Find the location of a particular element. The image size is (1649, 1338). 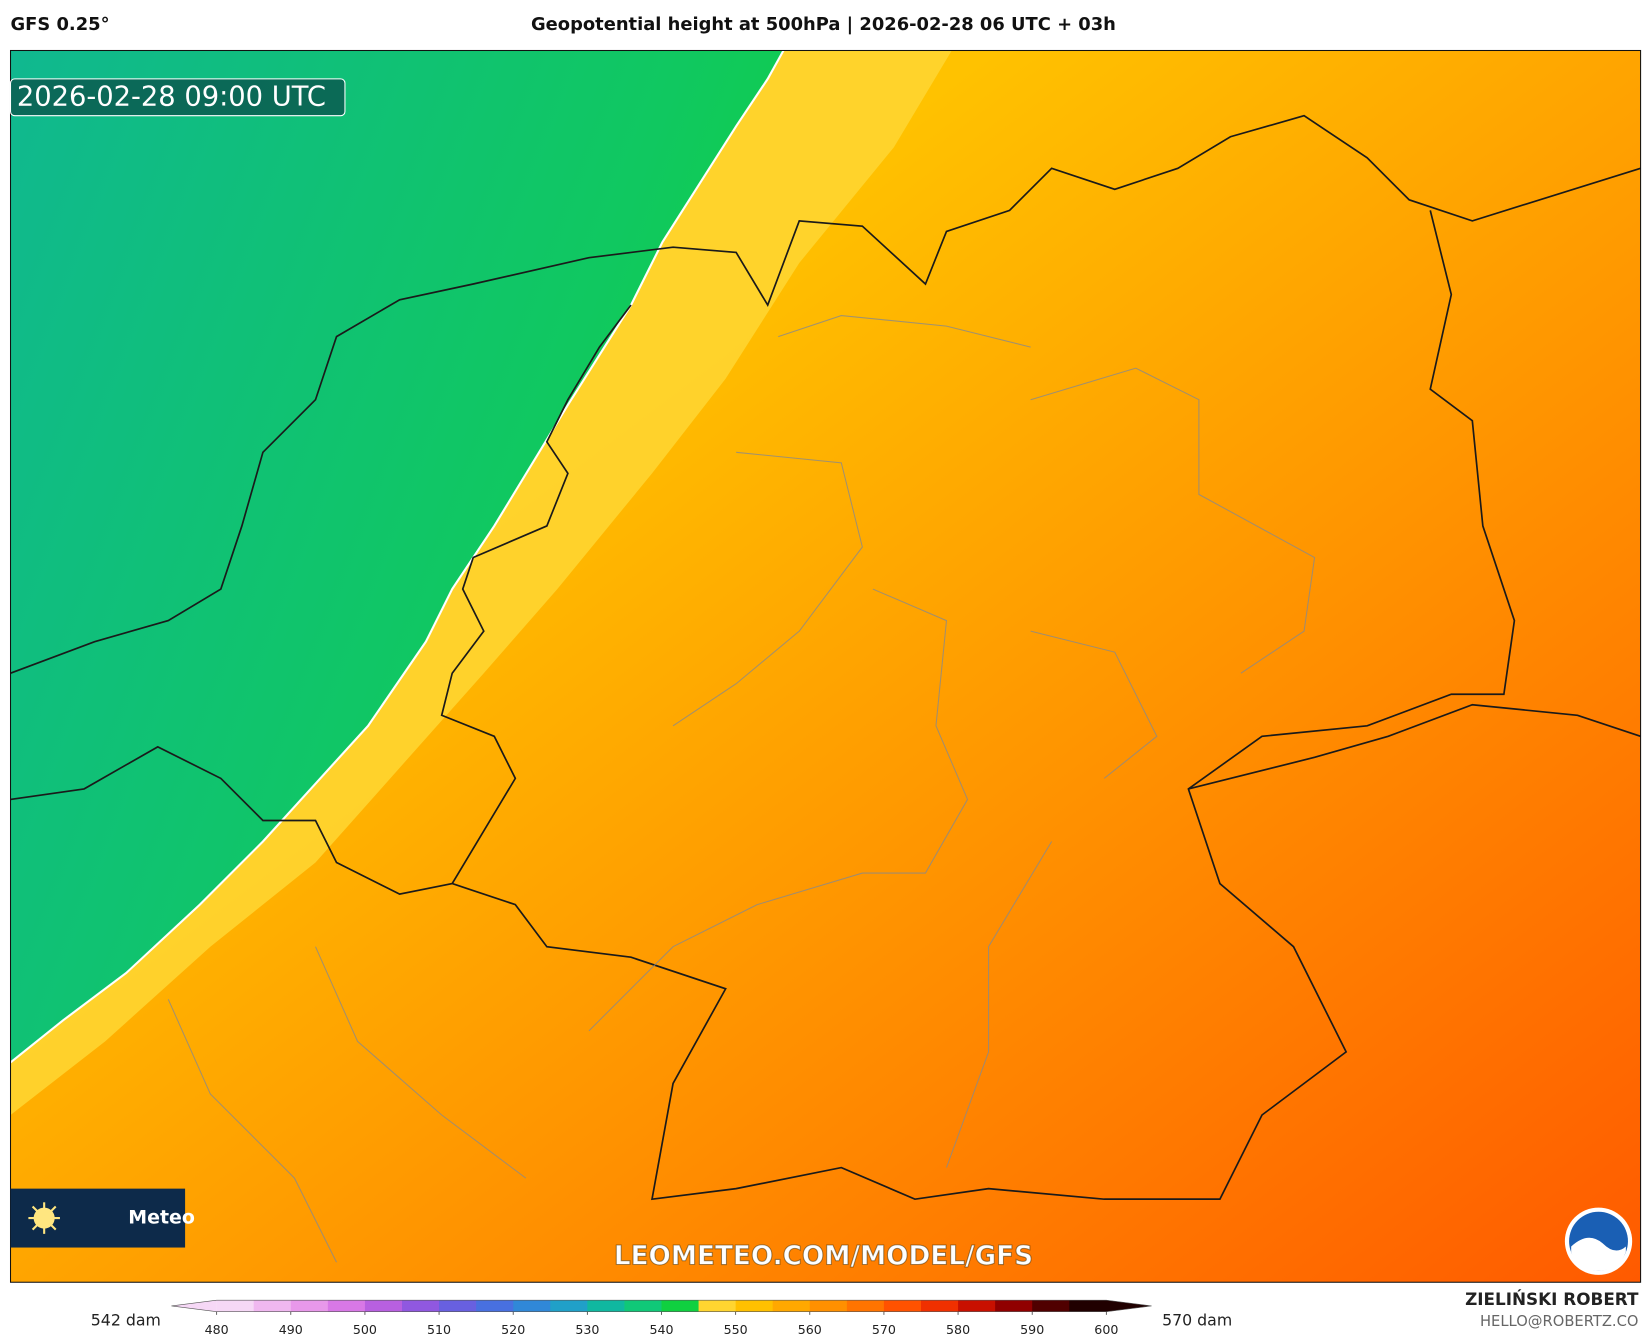

valid-time-box is located at coordinates (177, 97).